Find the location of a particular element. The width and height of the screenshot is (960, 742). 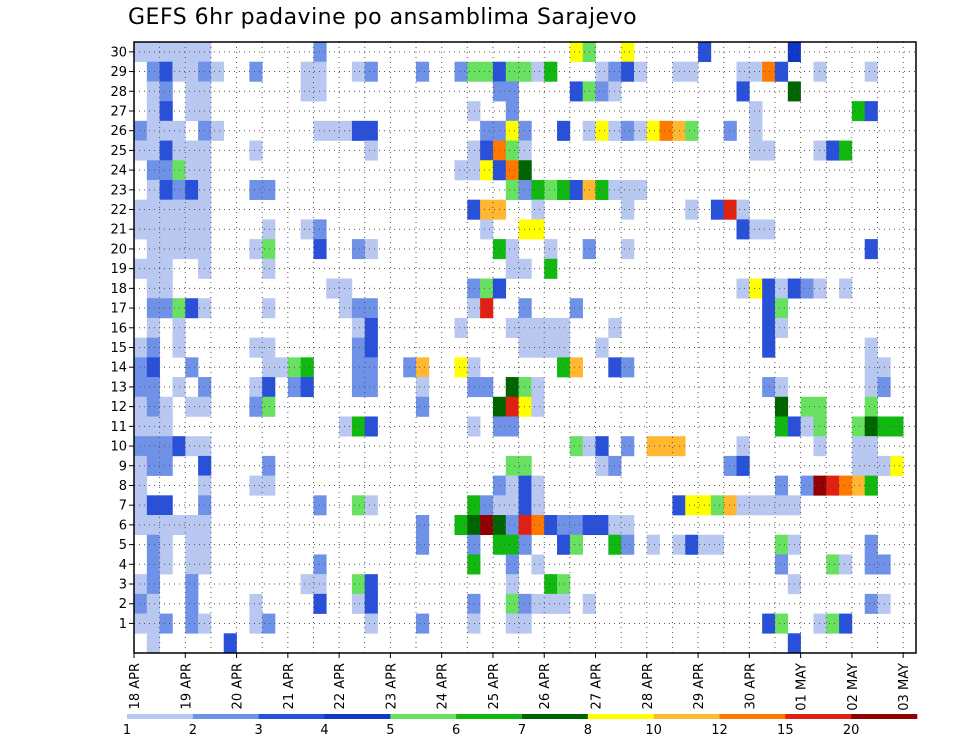

x-tick-label: 26 APR is located at coordinates (545, 686).